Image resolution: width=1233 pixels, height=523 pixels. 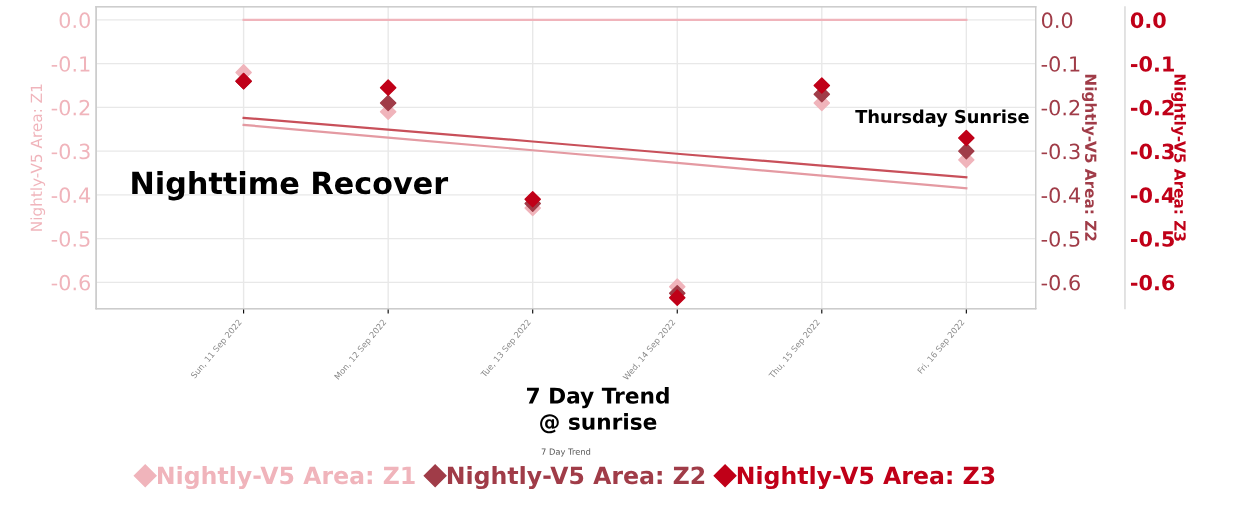 What do you see at coordinates (290, 185) in the screenshot?
I see `annotation: Nighttime Recover` at bounding box center [290, 185].